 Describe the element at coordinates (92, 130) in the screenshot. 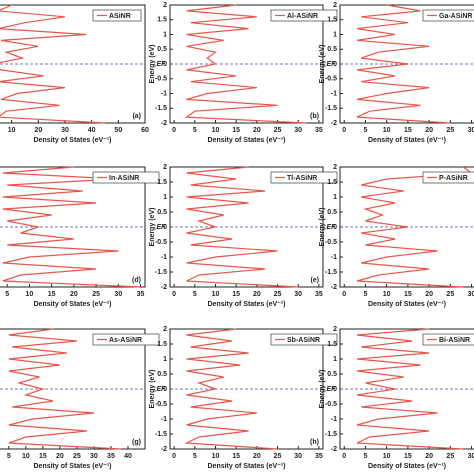

I see `x-tick-label: 40` at that location.